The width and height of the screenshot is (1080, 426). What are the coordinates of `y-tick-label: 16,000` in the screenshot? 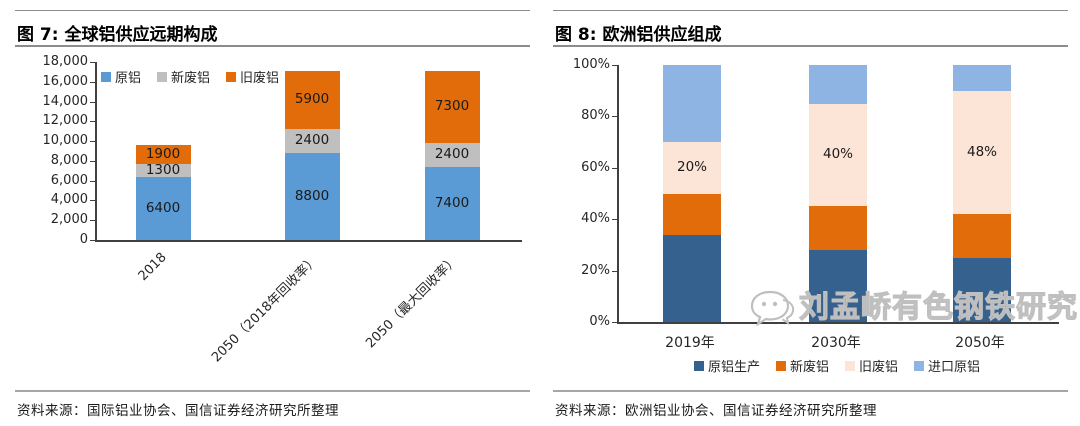 It's located at (65, 81).